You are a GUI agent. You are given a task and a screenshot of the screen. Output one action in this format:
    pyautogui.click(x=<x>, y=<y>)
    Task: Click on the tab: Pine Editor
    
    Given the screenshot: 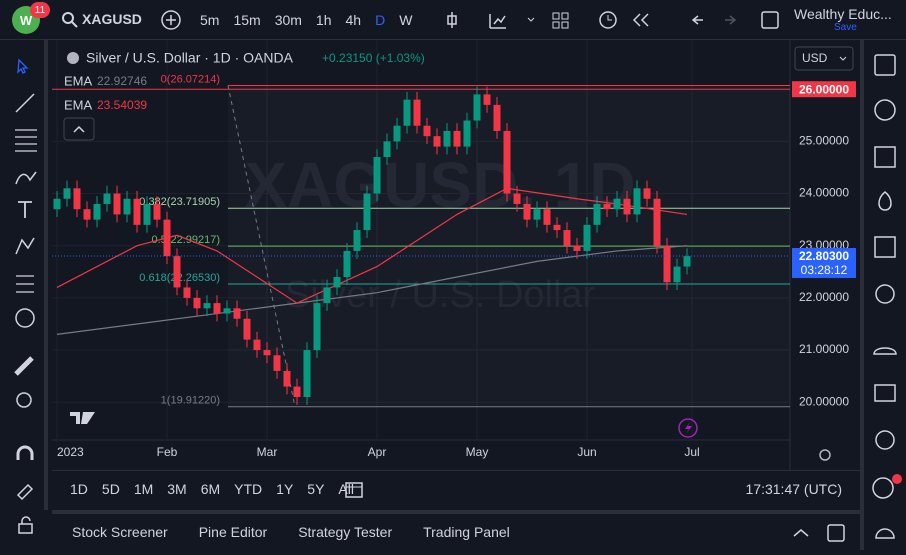 What is the action you would take?
    pyautogui.click(x=233, y=532)
    